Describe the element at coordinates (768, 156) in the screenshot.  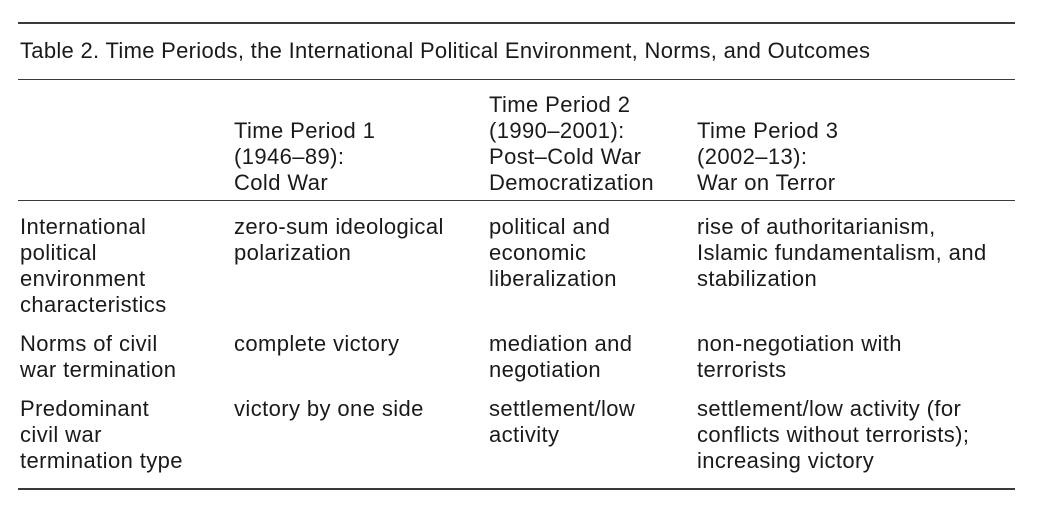
I see `header-time-period-3: Time Period 3 (2002–13): War on Terror` at that location.